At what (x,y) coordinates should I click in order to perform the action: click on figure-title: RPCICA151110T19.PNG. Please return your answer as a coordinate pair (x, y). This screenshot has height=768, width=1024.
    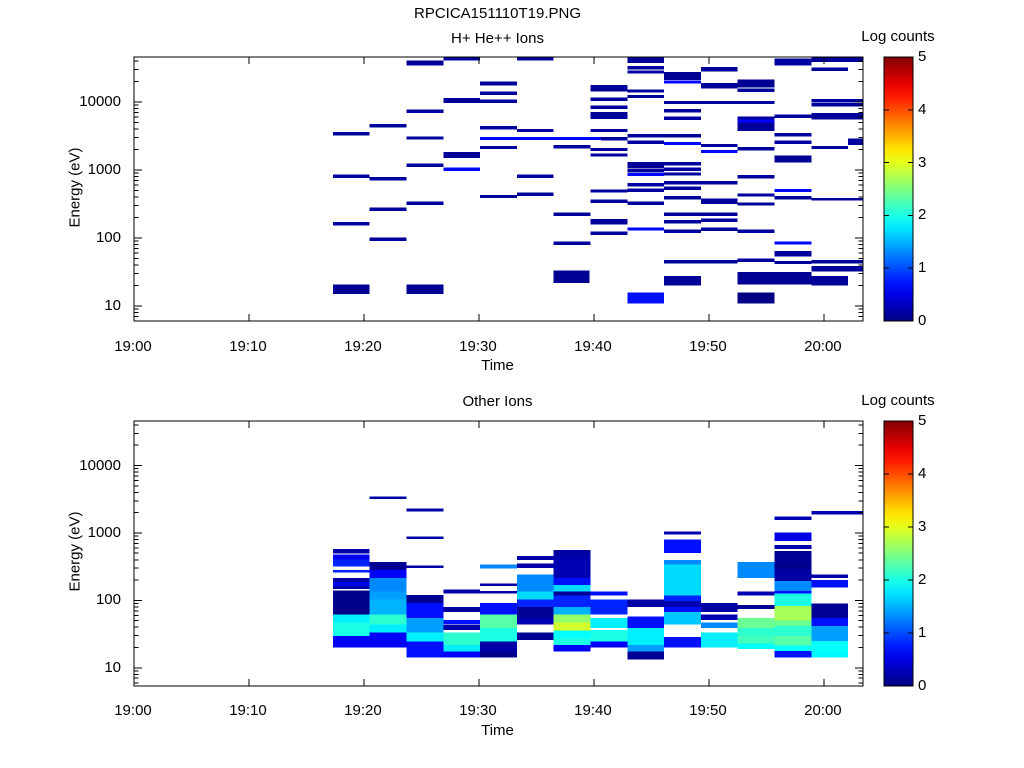
    Looking at the image, I should click on (497, 13).